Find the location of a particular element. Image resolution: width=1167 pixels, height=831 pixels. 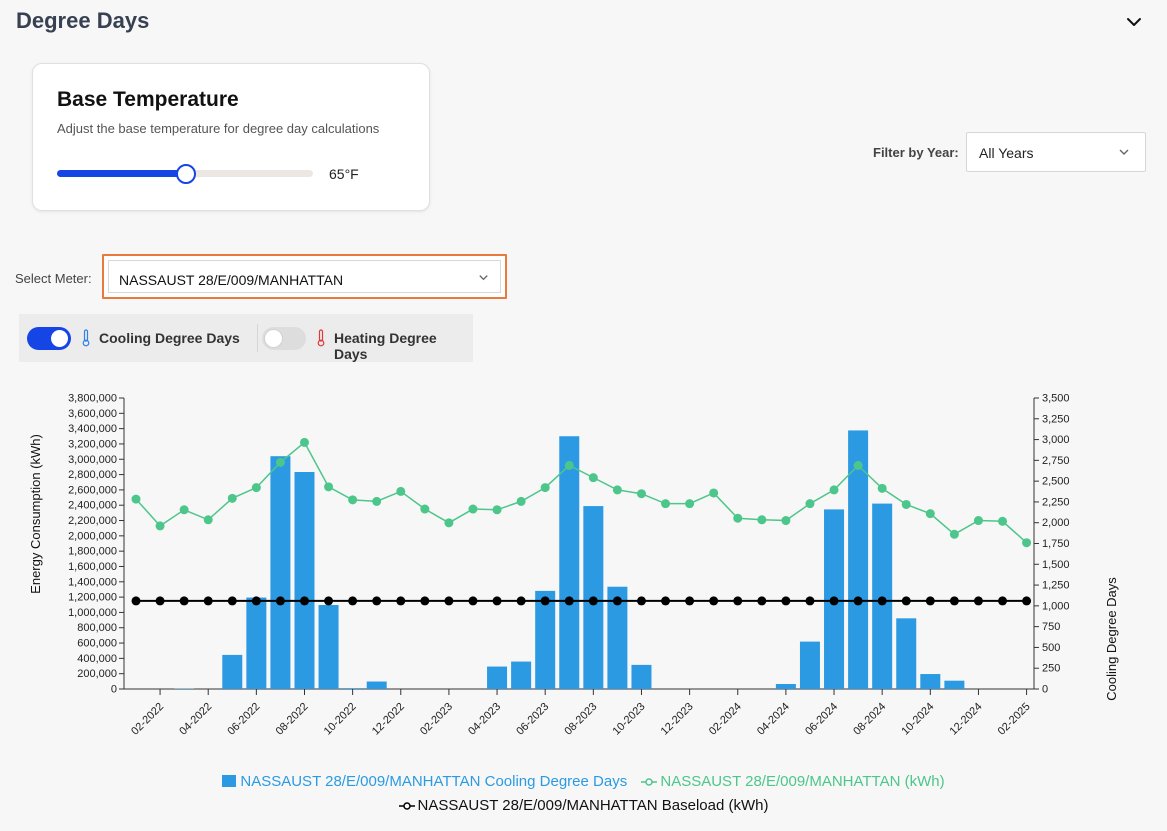

left-tick-label: 2,200,000 is located at coordinates (92, 521).